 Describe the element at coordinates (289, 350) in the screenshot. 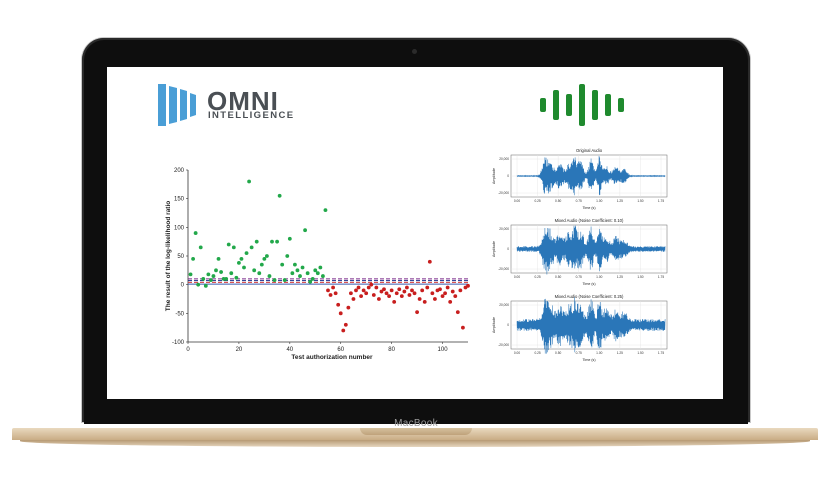

I see `x-tick-label: 40` at that location.